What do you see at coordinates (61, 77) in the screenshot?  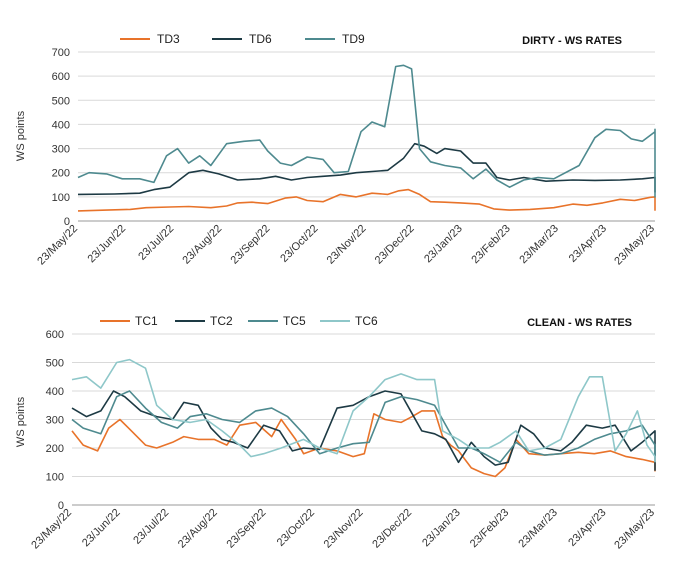 I see `dirty-y-tick-600: 600` at bounding box center [61, 77].